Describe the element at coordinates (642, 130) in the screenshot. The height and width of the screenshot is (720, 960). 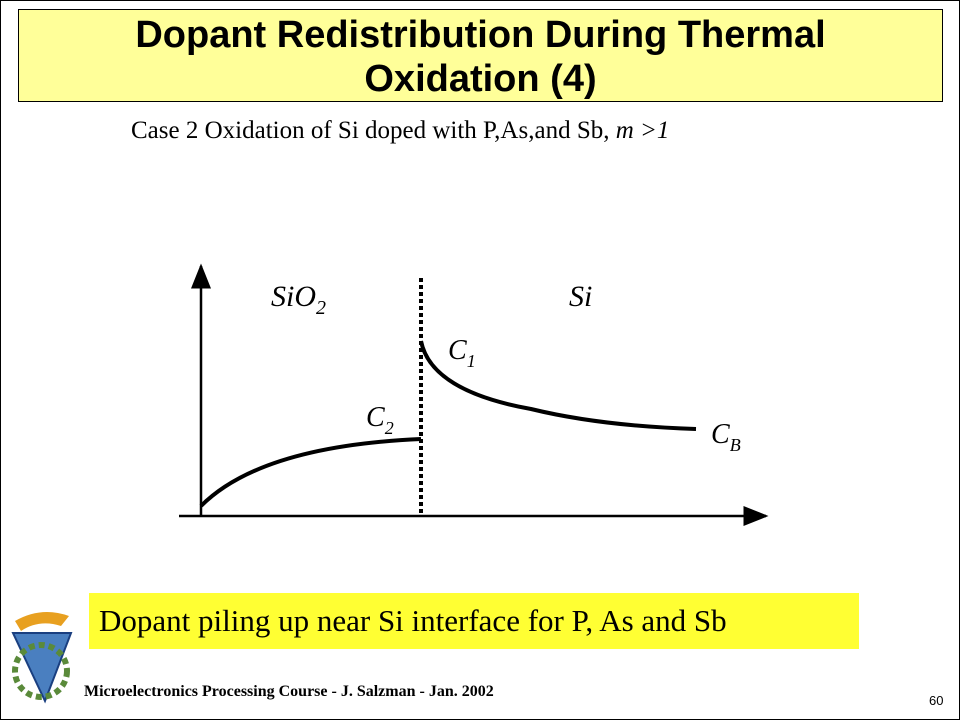
I see `condition: m >1` at that location.